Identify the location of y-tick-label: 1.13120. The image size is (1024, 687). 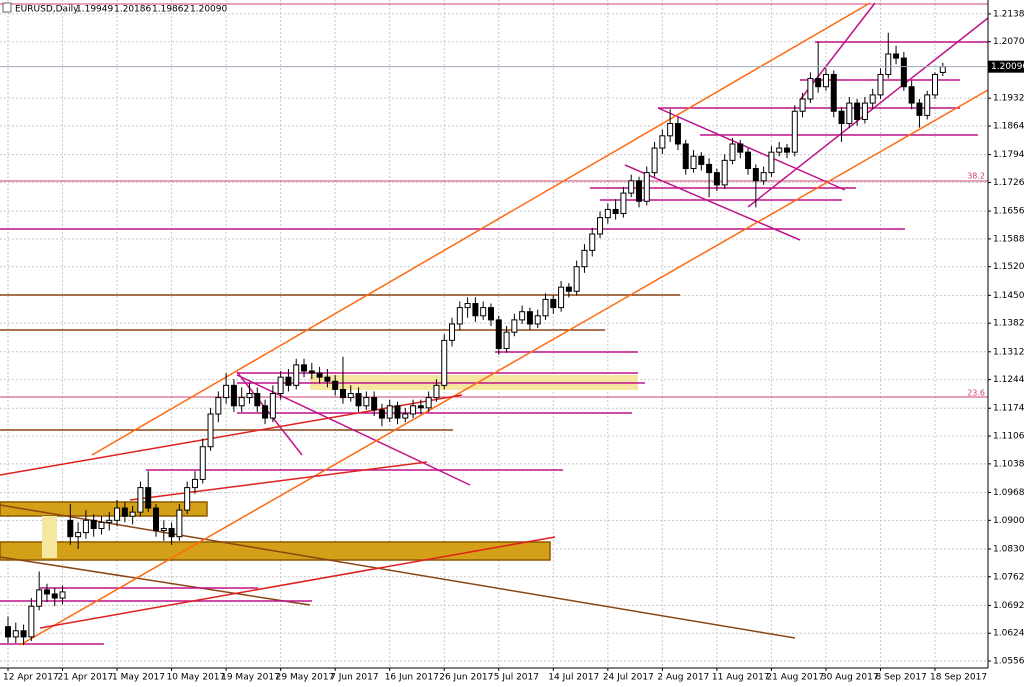
(1008, 352).